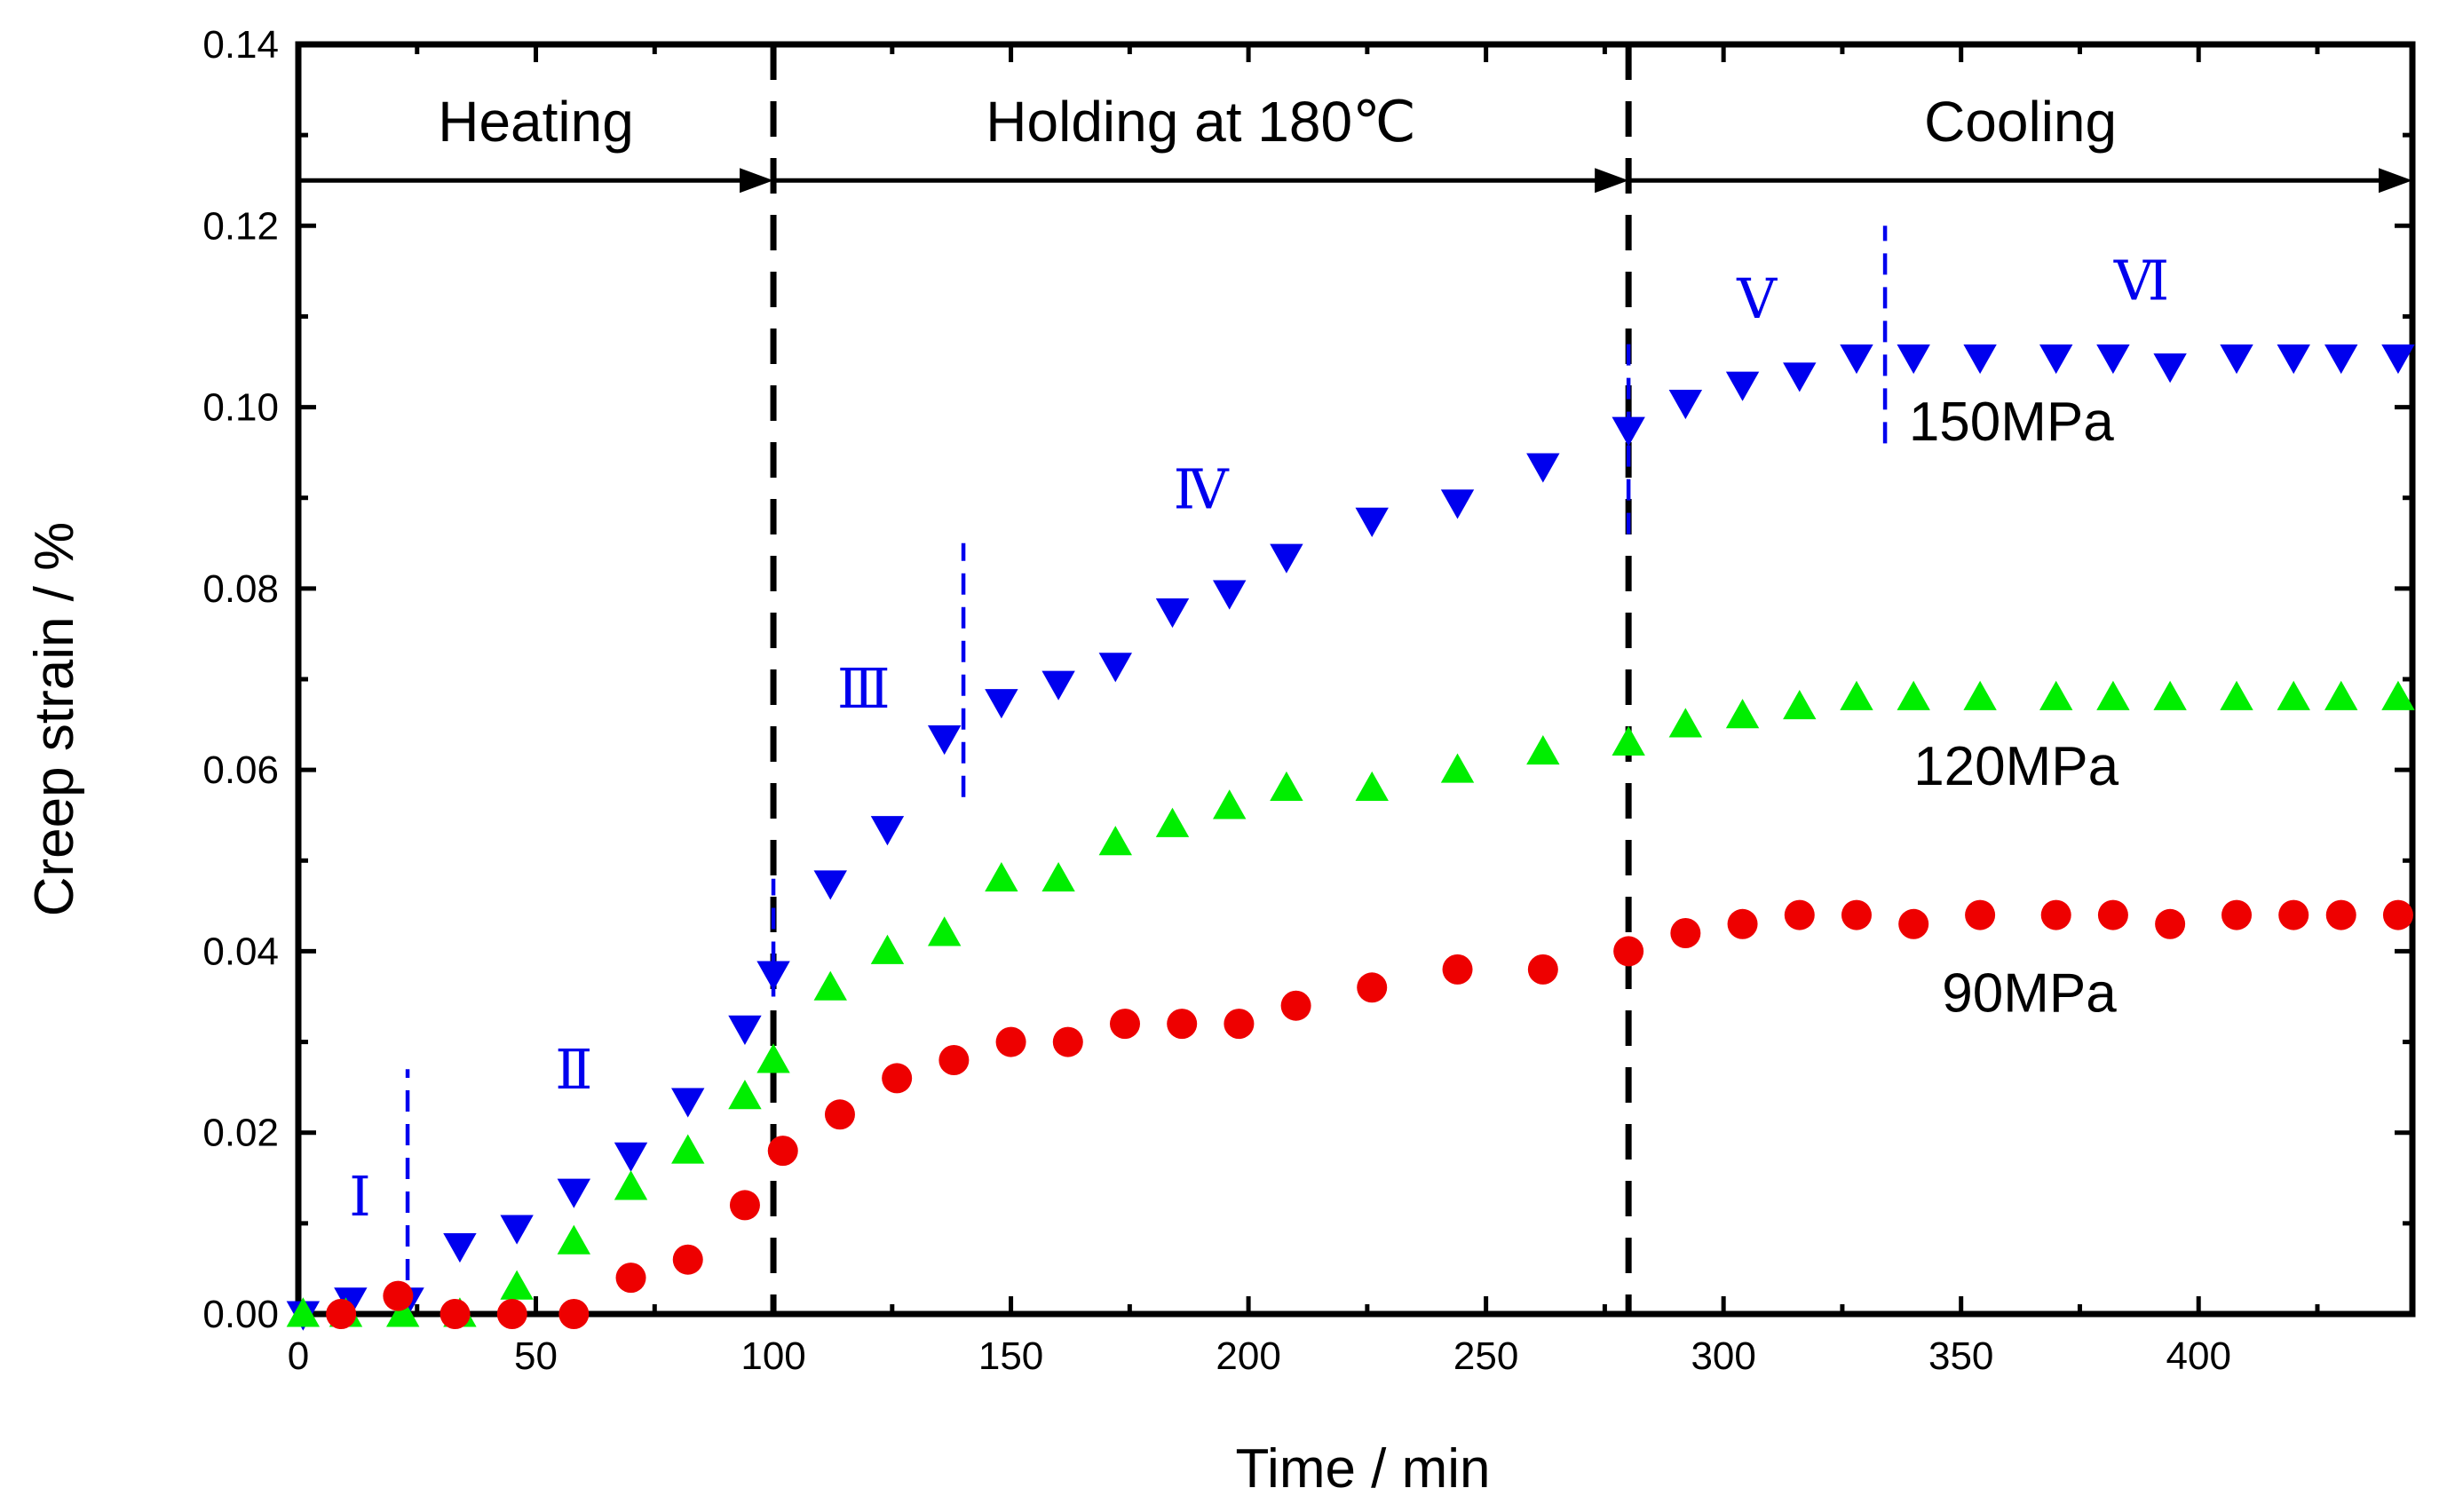 The height and width of the screenshot is (1512, 2455). What do you see at coordinates (1961, 1356) in the screenshot?
I see `x-tick-label: 350` at bounding box center [1961, 1356].